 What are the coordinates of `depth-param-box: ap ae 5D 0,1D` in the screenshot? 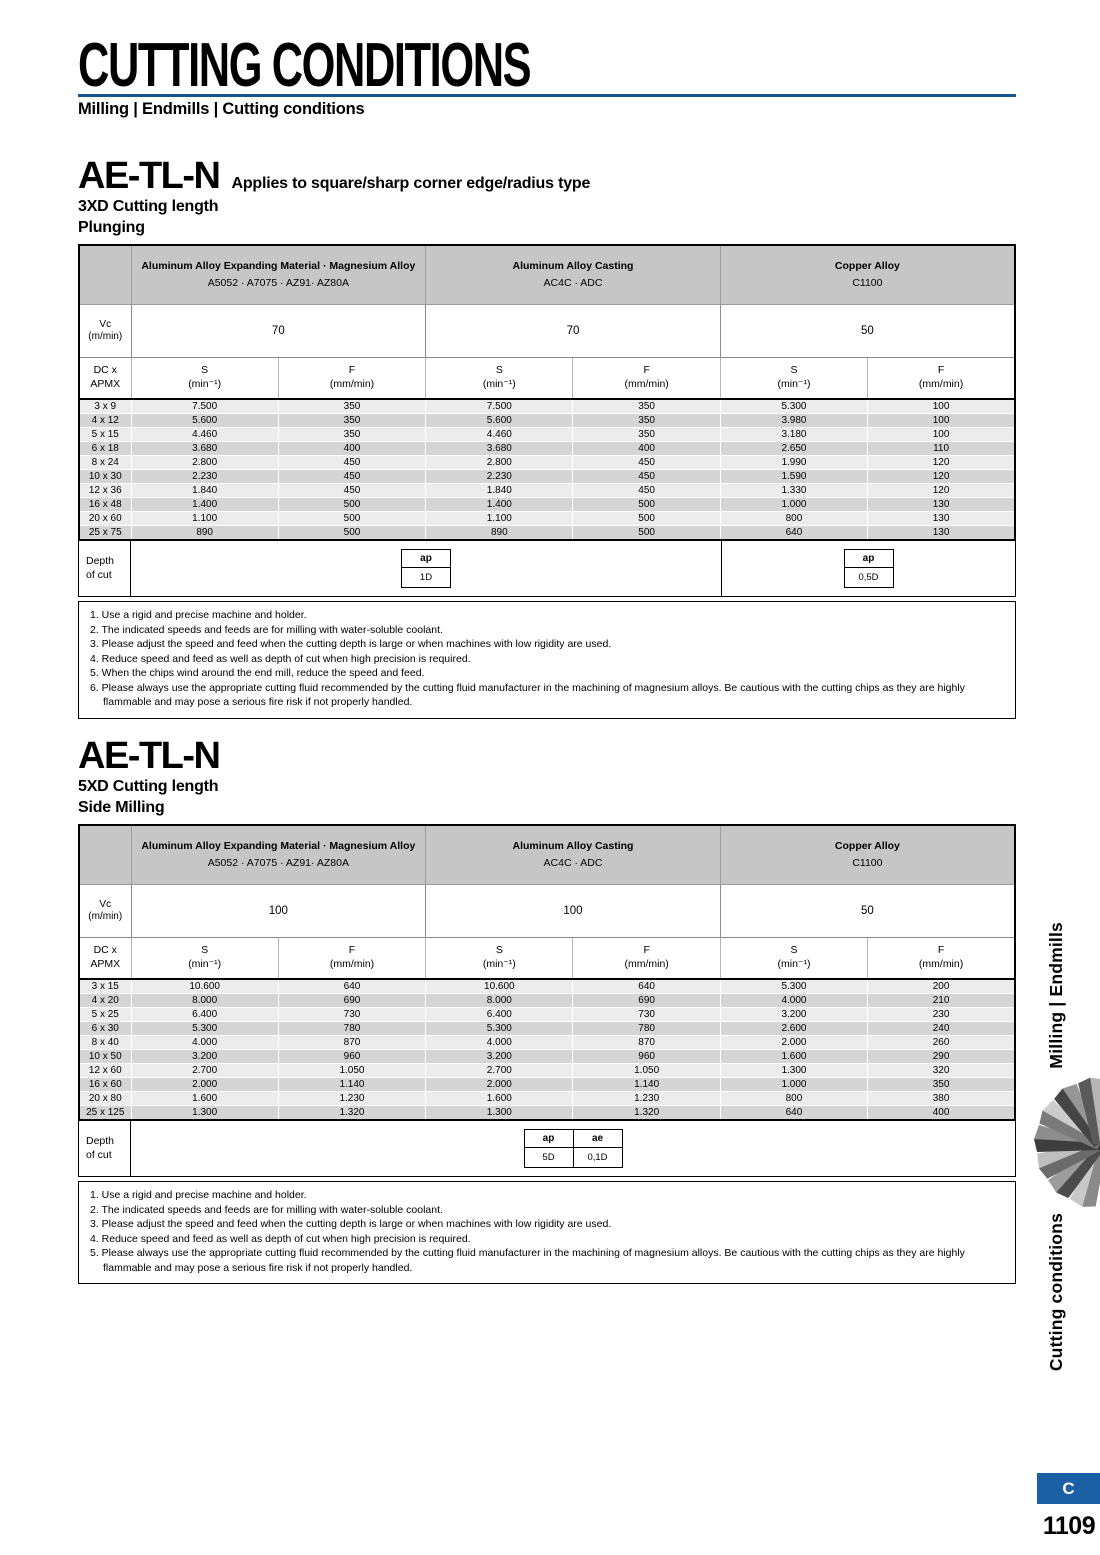 It's located at (573, 1148).